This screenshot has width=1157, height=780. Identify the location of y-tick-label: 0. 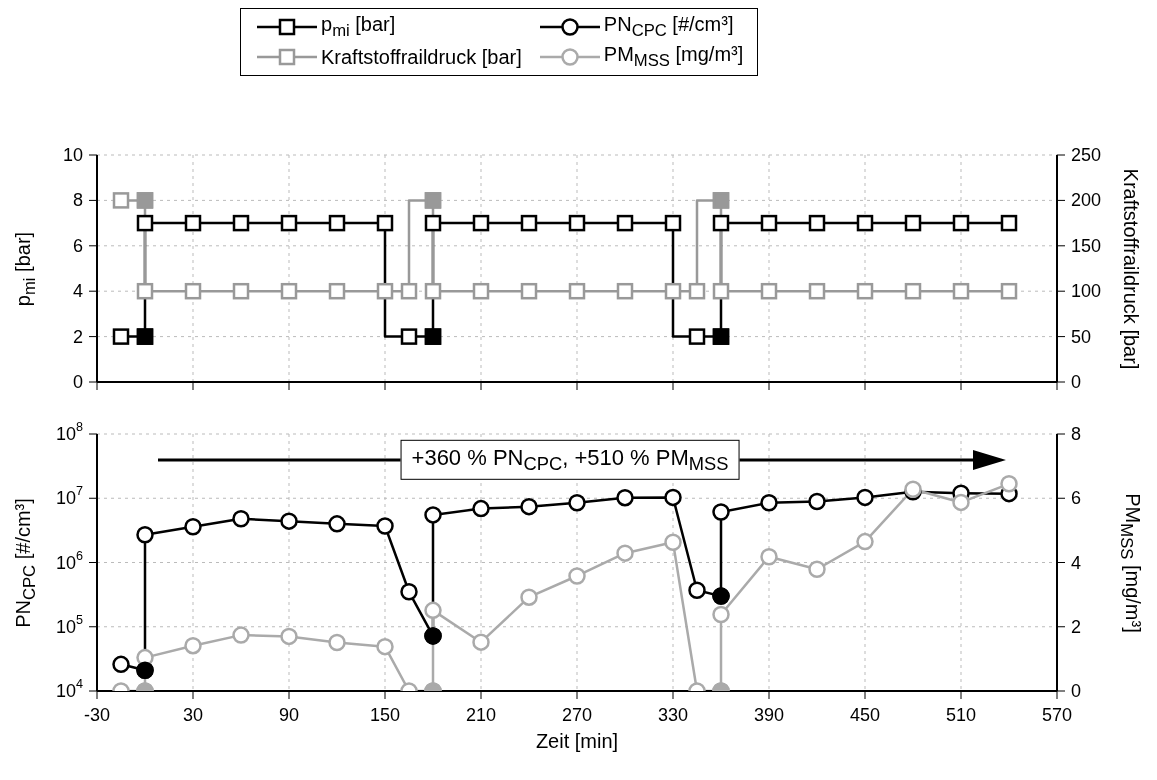
(77, 382).